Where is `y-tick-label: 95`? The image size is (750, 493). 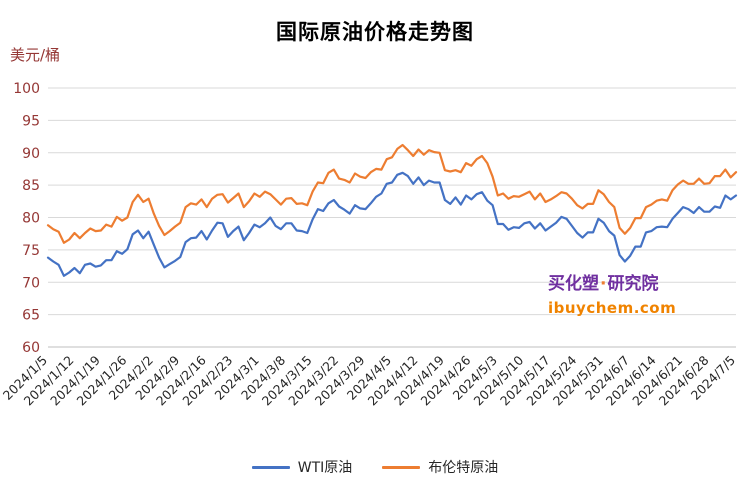
y-tick-label: 95 is located at coordinates (31, 121).